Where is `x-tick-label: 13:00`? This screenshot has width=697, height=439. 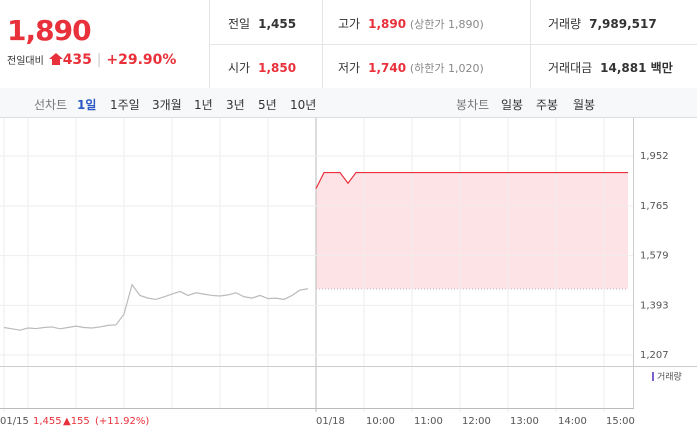
x-tick-label: 13:00 is located at coordinates (524, 421).